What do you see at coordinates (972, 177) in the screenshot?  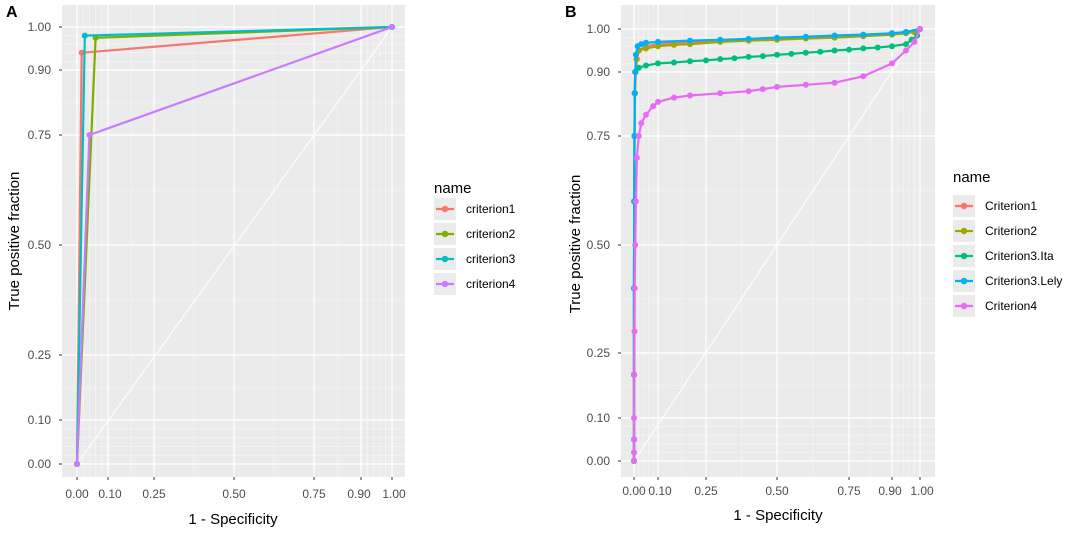 I see `panel-b-legend-title: name` at bounding box center [972, 177].